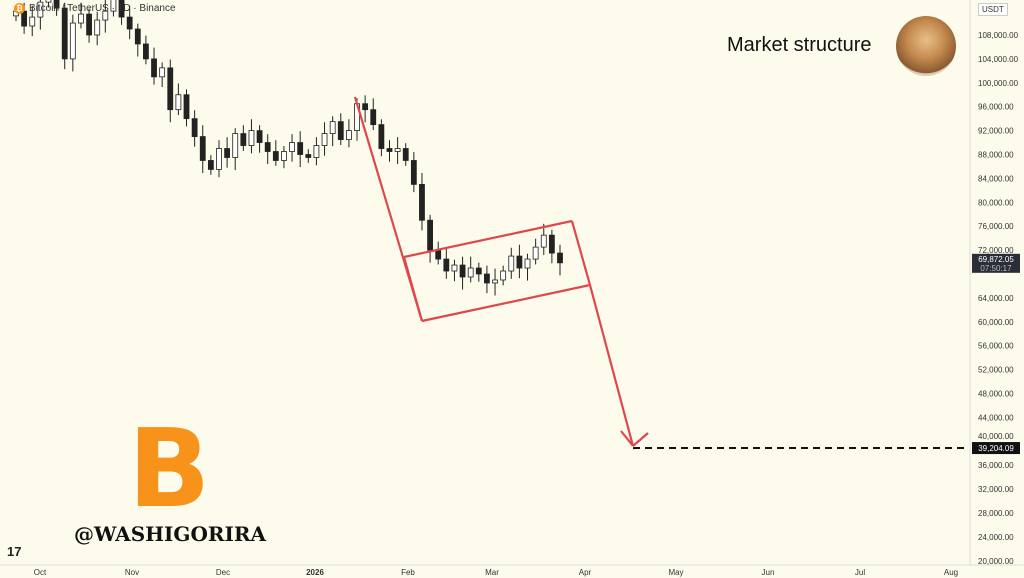  What do you see at coordinates (585, 572) in the screenshot?
I see `x-tick-label: Apr` at bounding box center [585, 572].